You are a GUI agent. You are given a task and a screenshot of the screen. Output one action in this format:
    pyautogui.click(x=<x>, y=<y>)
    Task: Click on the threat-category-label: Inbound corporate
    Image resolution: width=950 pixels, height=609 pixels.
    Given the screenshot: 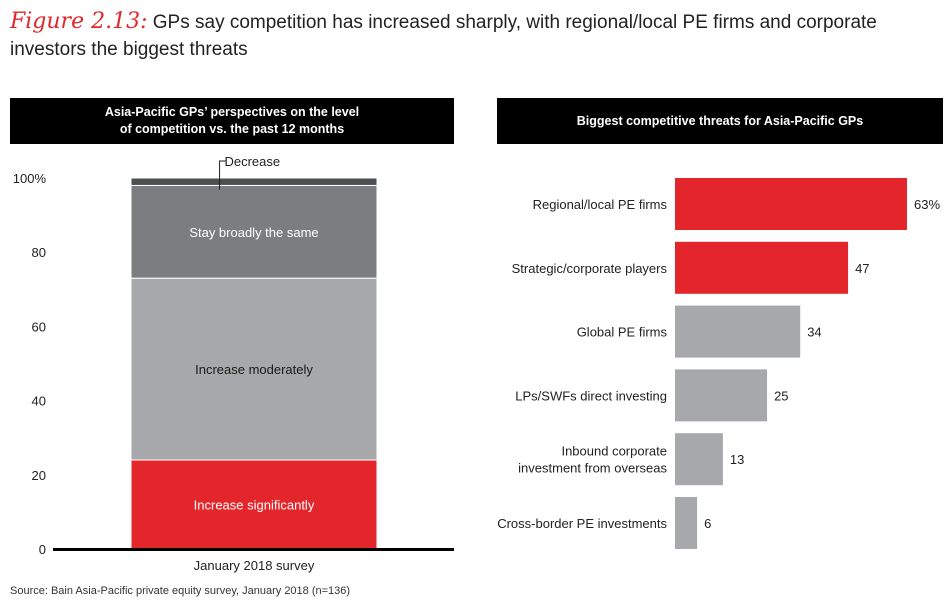 What is the action you would take?
    pyautogui.click(x=614, y=451)
    